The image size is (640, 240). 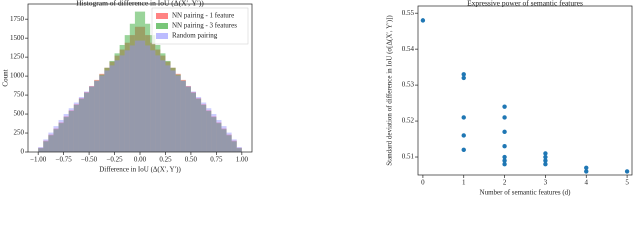 I want to click on legend-swatch, so click(x=162, y=26).